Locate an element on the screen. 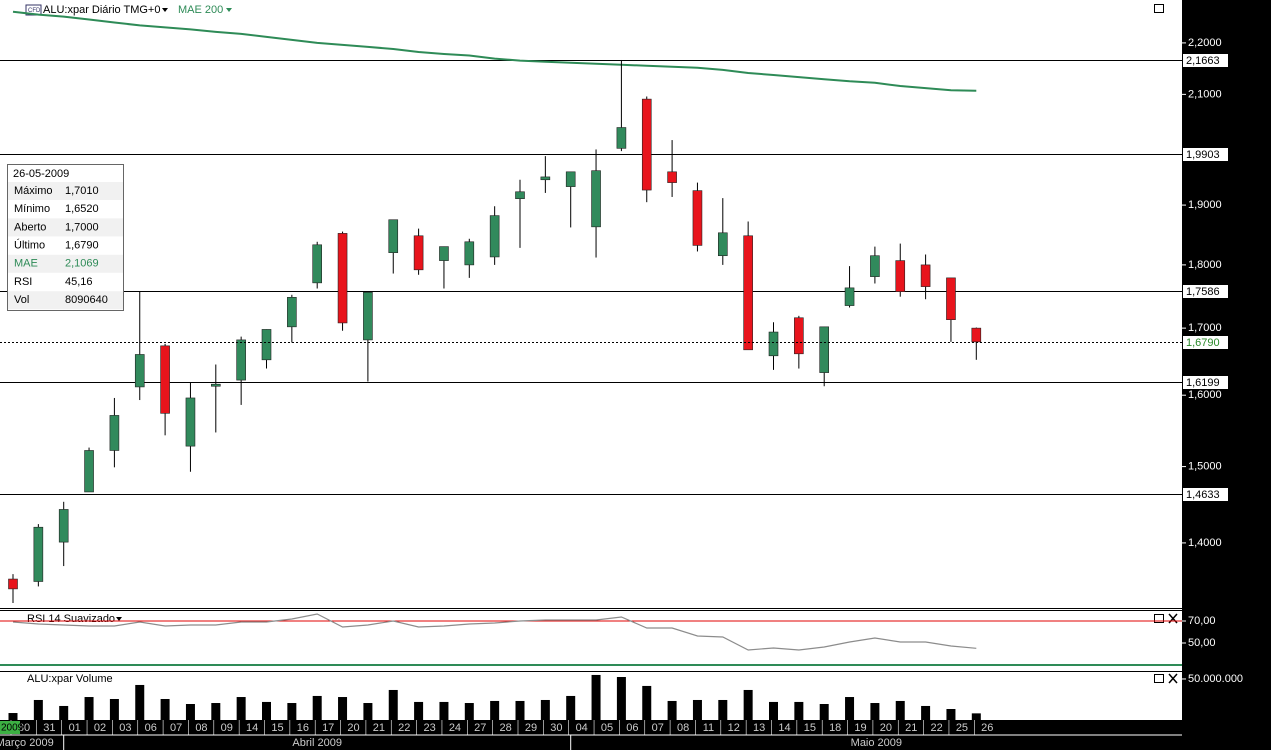 This screenshot has width=1271, height=750. info-value: 1,6790 is located at coordinates (82, 246).